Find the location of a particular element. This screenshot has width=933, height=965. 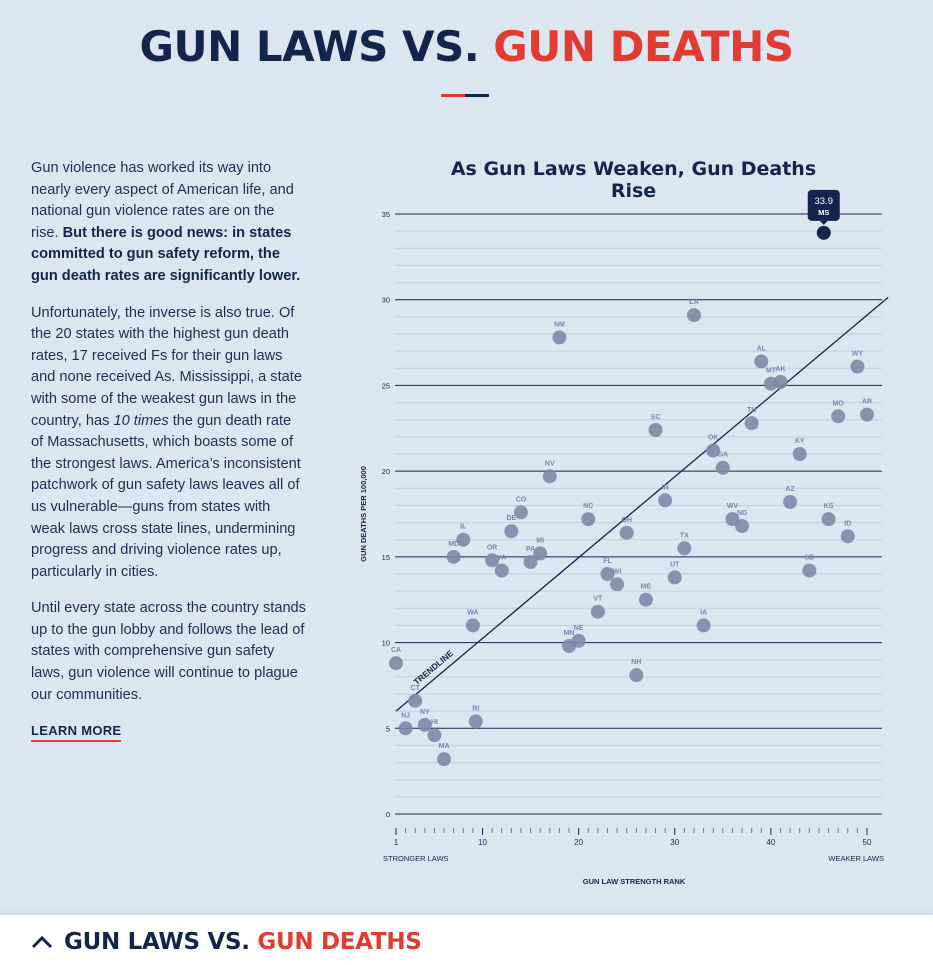

x-axis-label: GUN LAW STRENGTH RANK is located at coordinates (634, 881).